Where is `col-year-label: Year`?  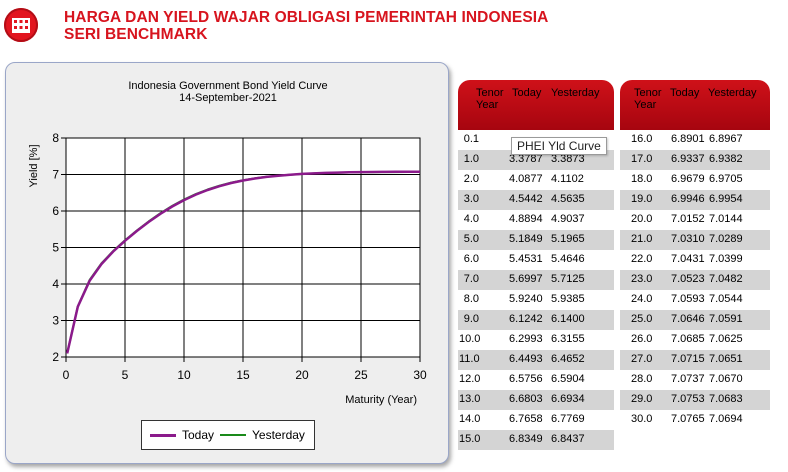
col-year-label: Year is located at coordinates (487, 105).